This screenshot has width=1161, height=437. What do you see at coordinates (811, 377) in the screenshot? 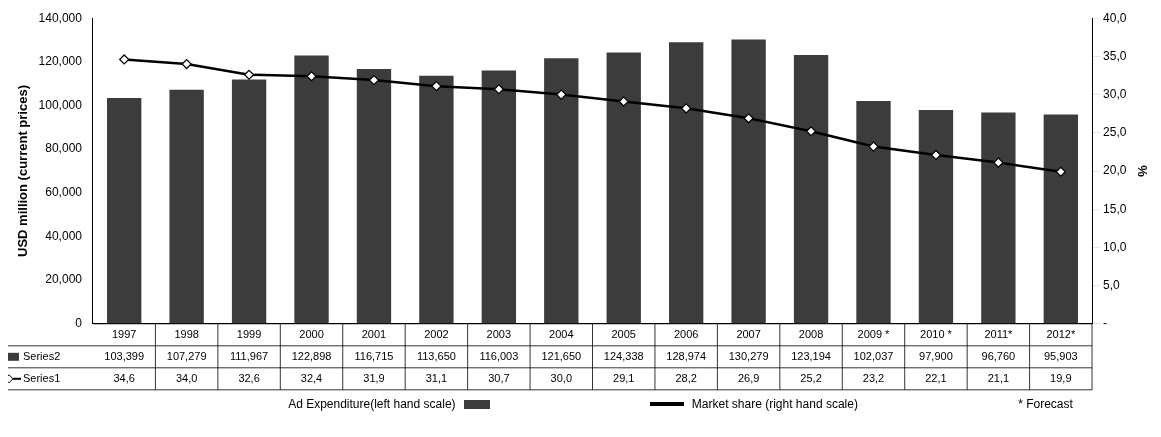
I see `data-label: 25,2` at bounding box center [811, 377].